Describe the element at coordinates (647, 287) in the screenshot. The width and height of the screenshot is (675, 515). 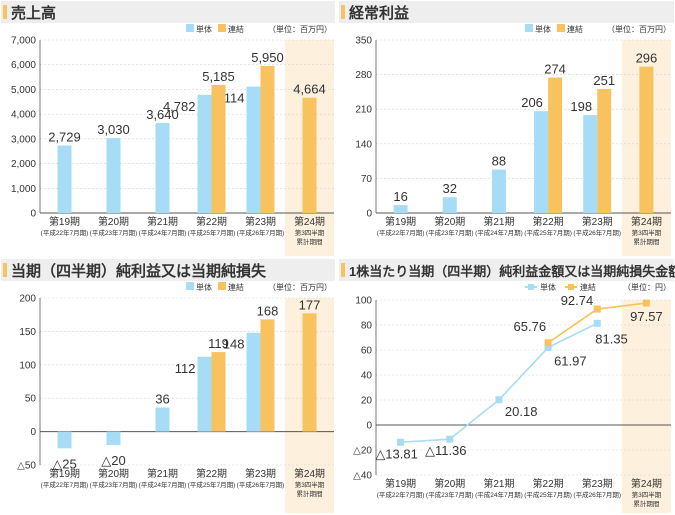
I see `unit-label: （単位：円）` at that location.